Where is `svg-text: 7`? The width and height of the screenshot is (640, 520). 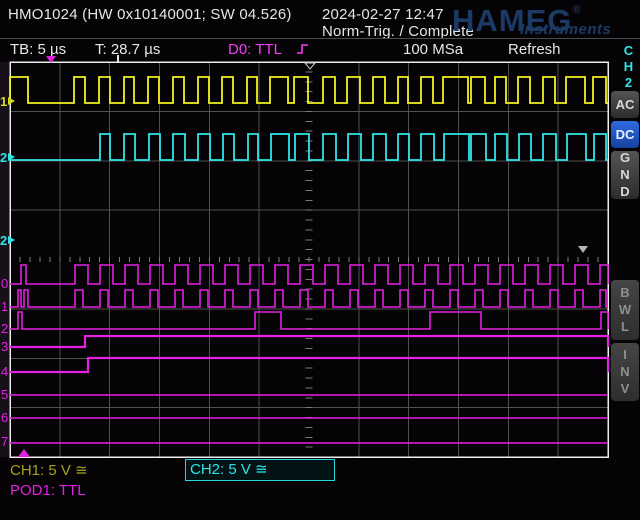
svg-text: 7 is located at coordinates (4, 441).